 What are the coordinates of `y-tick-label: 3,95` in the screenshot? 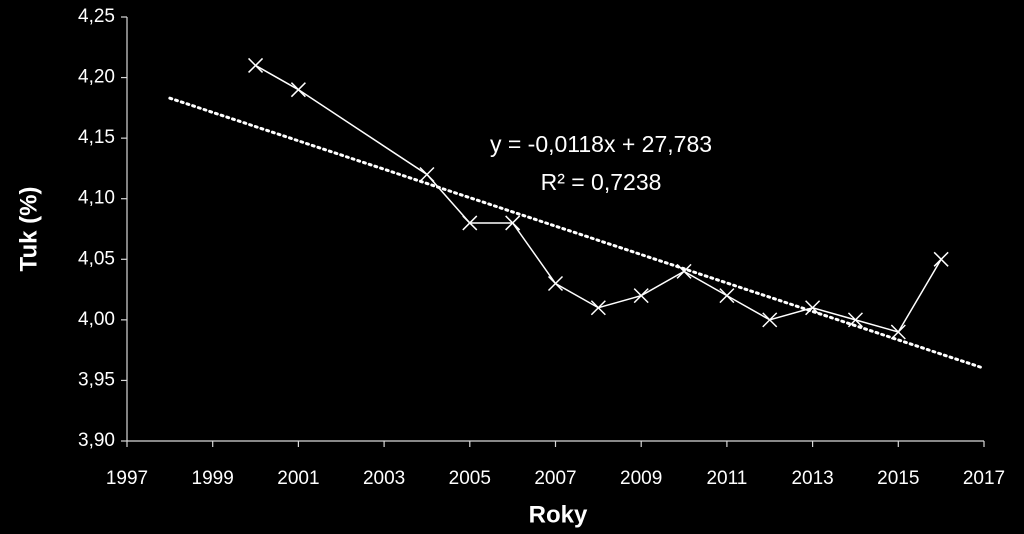 It's located at (96, 379).